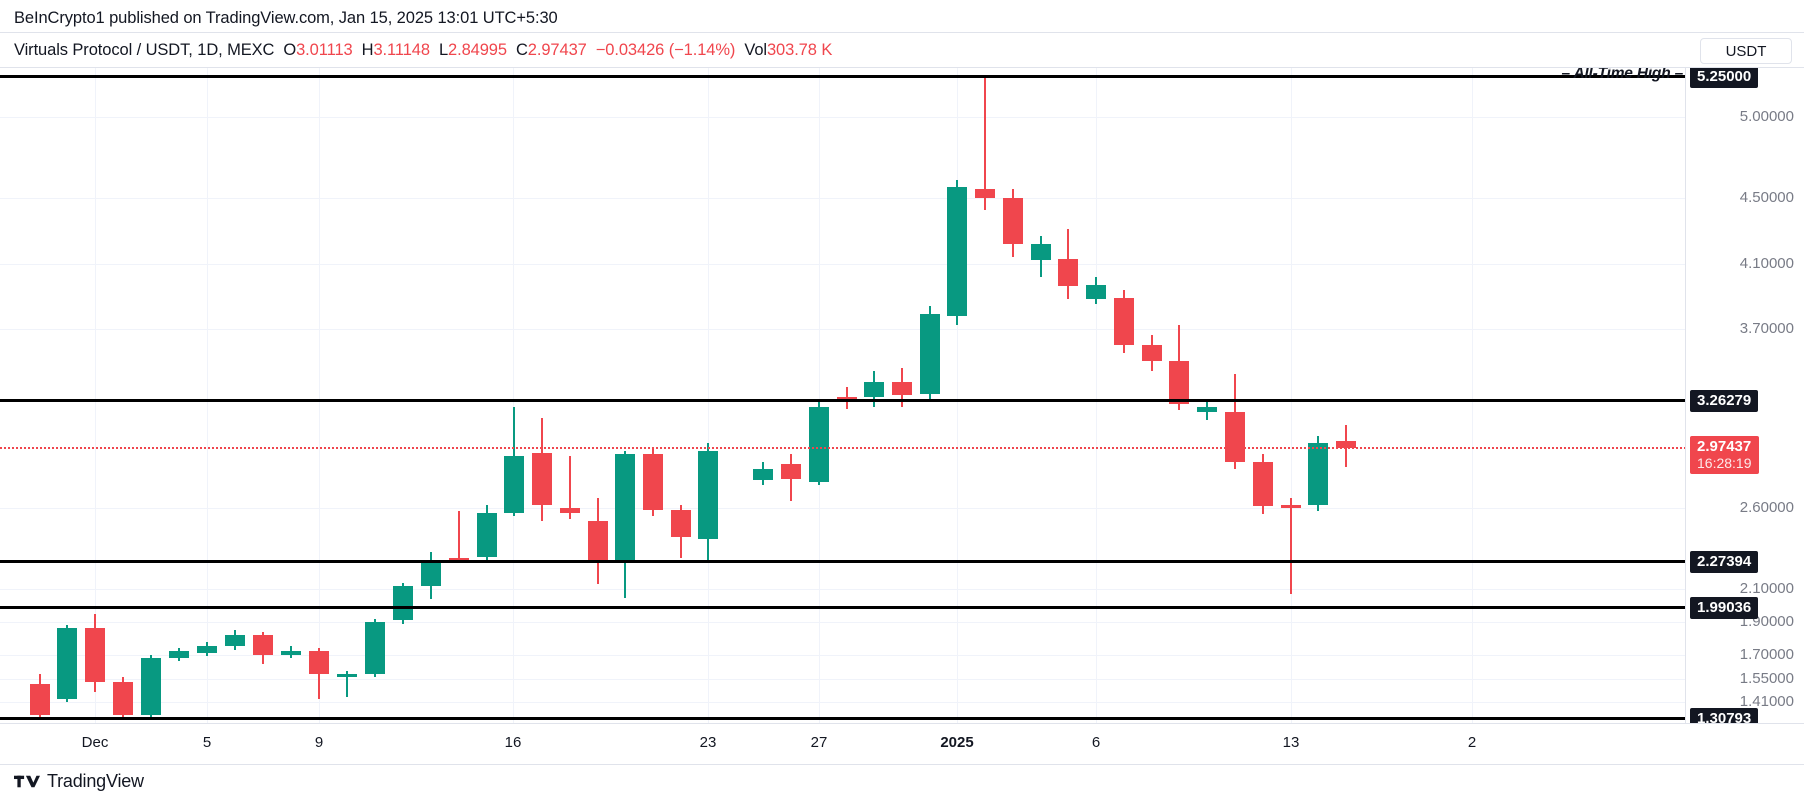  What do you see at coordinates (1096, 742) in the screenshot?
I see `time-axis-tick: 6` at bounding box center [1096, 742].